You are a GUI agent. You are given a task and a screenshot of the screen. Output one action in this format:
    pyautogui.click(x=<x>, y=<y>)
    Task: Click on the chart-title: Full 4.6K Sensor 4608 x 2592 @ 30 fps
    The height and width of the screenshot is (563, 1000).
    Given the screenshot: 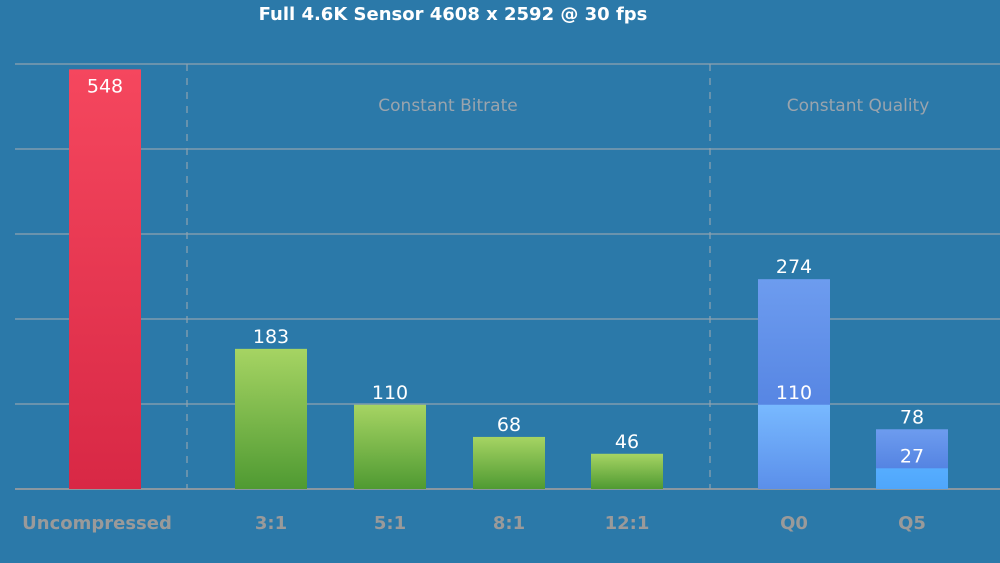 What is the action you would take?
    pyautogui.click(x=453, y=14)
    